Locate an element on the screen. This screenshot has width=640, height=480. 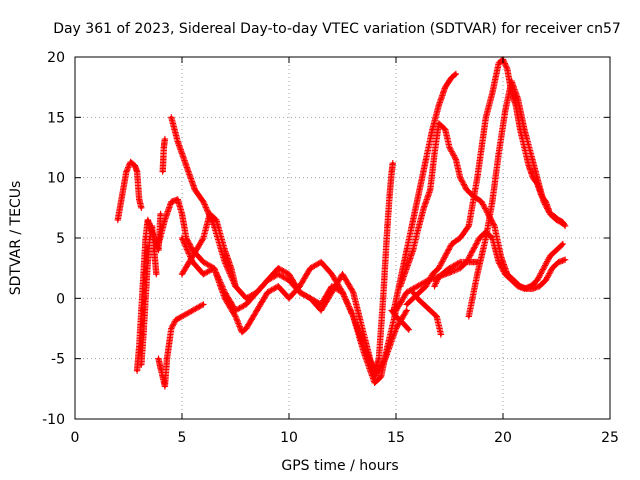
x-axis-label: GPS time / hours is located at coordinates (339, 466).